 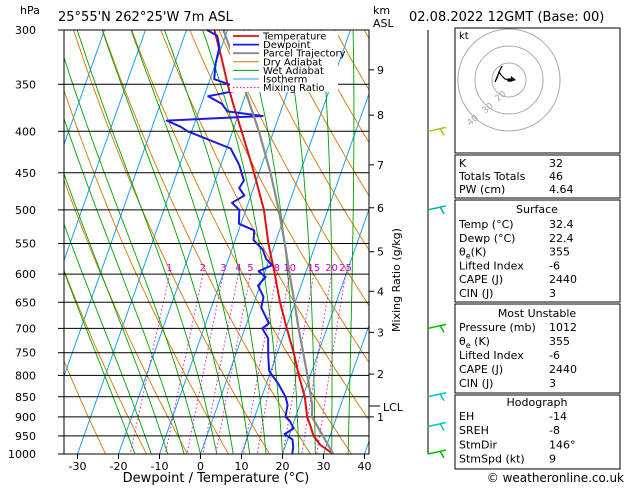 What do you see at coordinates (492, 459) in the screenshot?
I see `table-row-label: StmSpd (kt)` at bounding box center [492, 459].